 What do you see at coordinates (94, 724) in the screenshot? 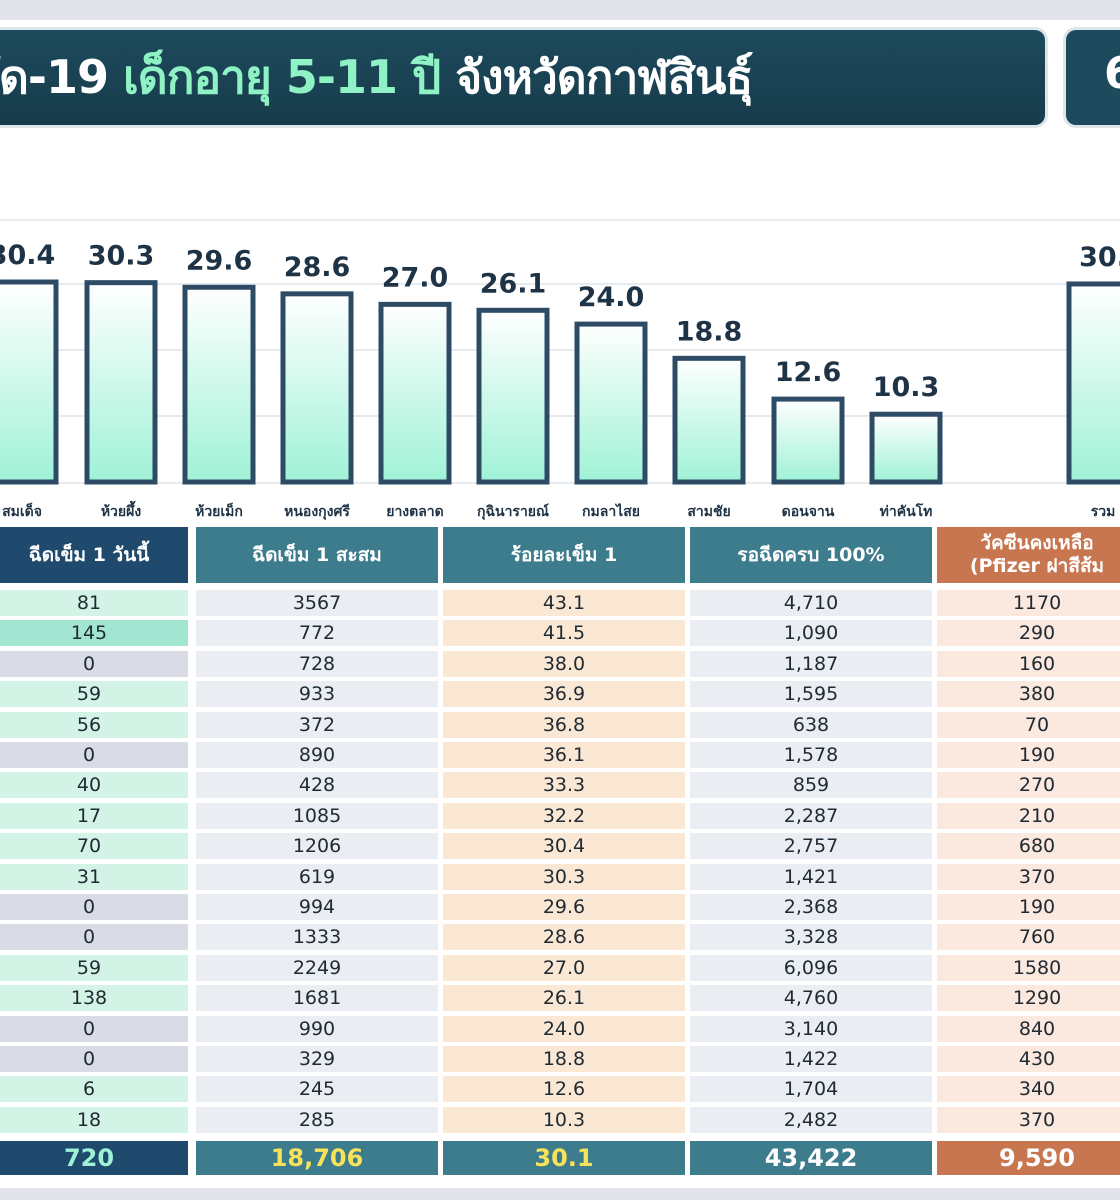
I see `table-cell: 56` at bounding box center [94, 724].